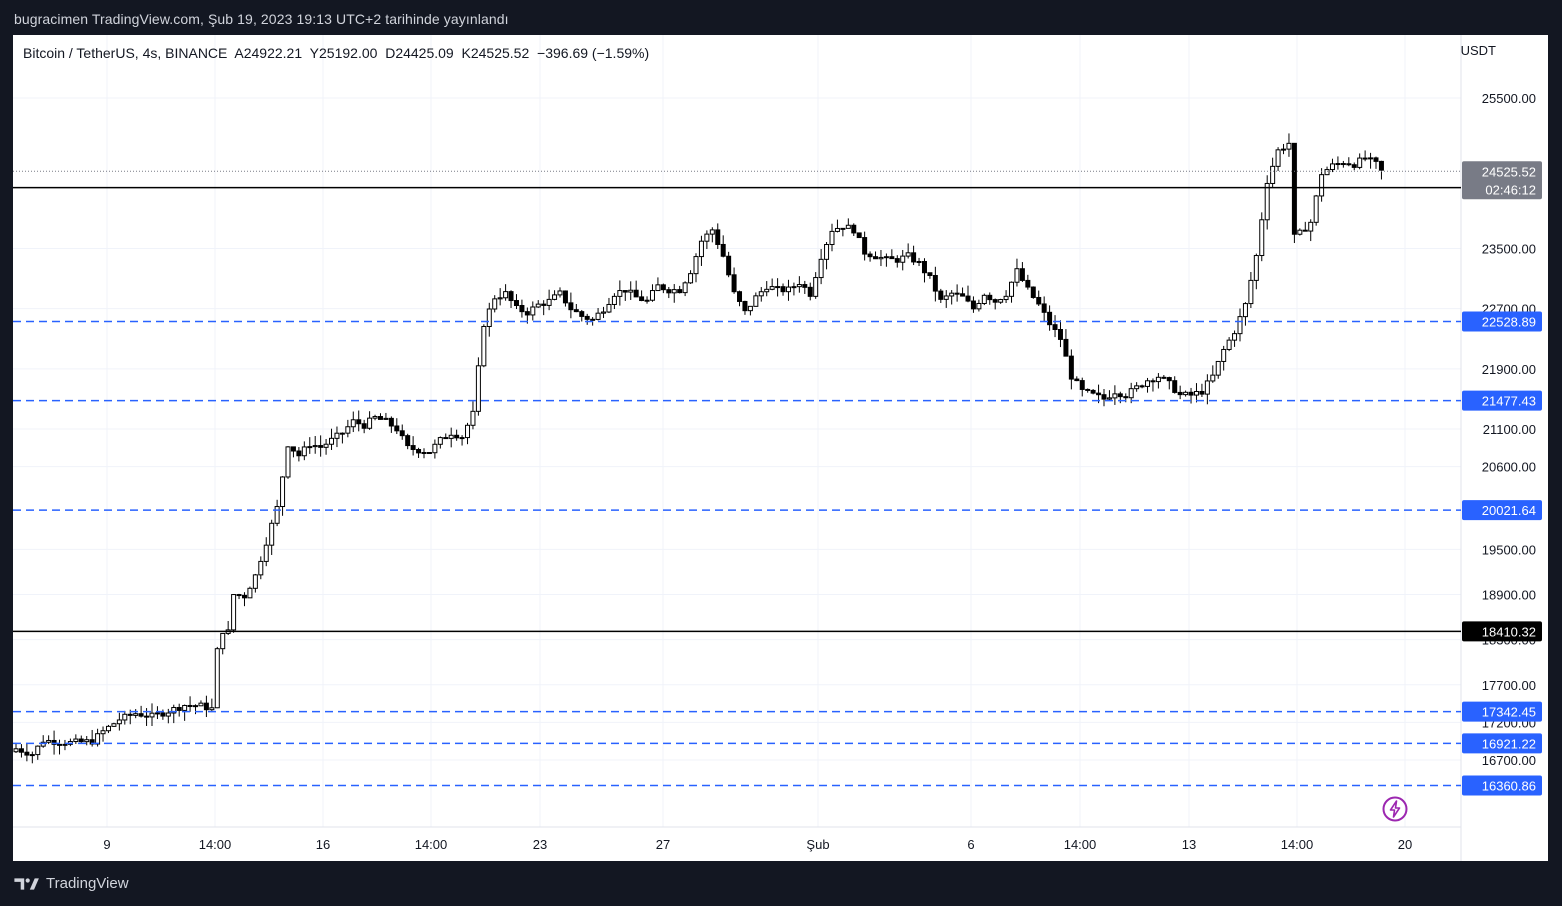 This screenshot has width=1562, height=906. Describe the element at coordinates (1395, 809) in the screenshot. I see `flash-icon` at that location.